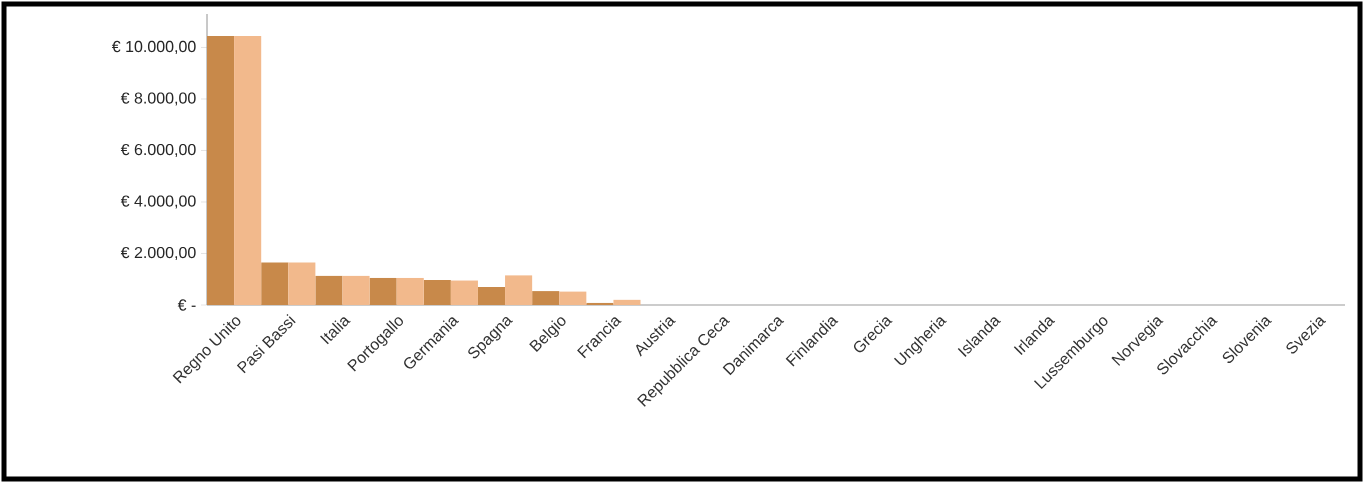 The height and width of the screenshot is (483, 1364). Describe the element at coordinates (158, 202) in the screenshot. I see `y-tick-label: € 4.000,00` at that location.